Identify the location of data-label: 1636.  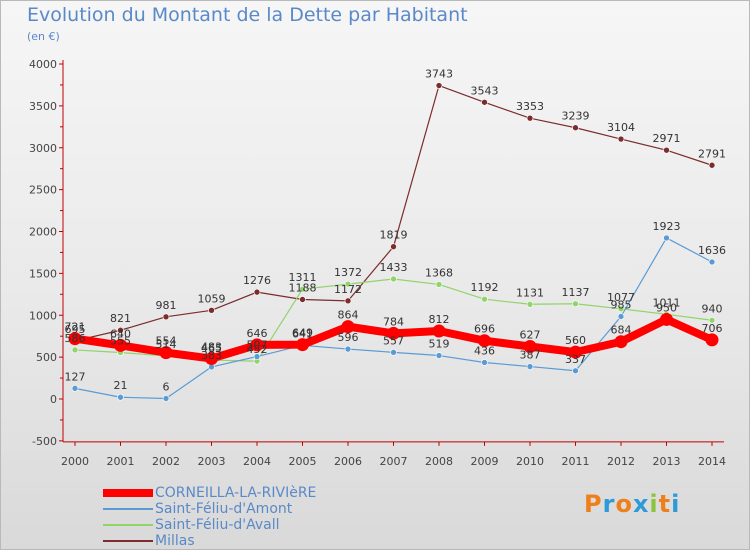
(712, 250).